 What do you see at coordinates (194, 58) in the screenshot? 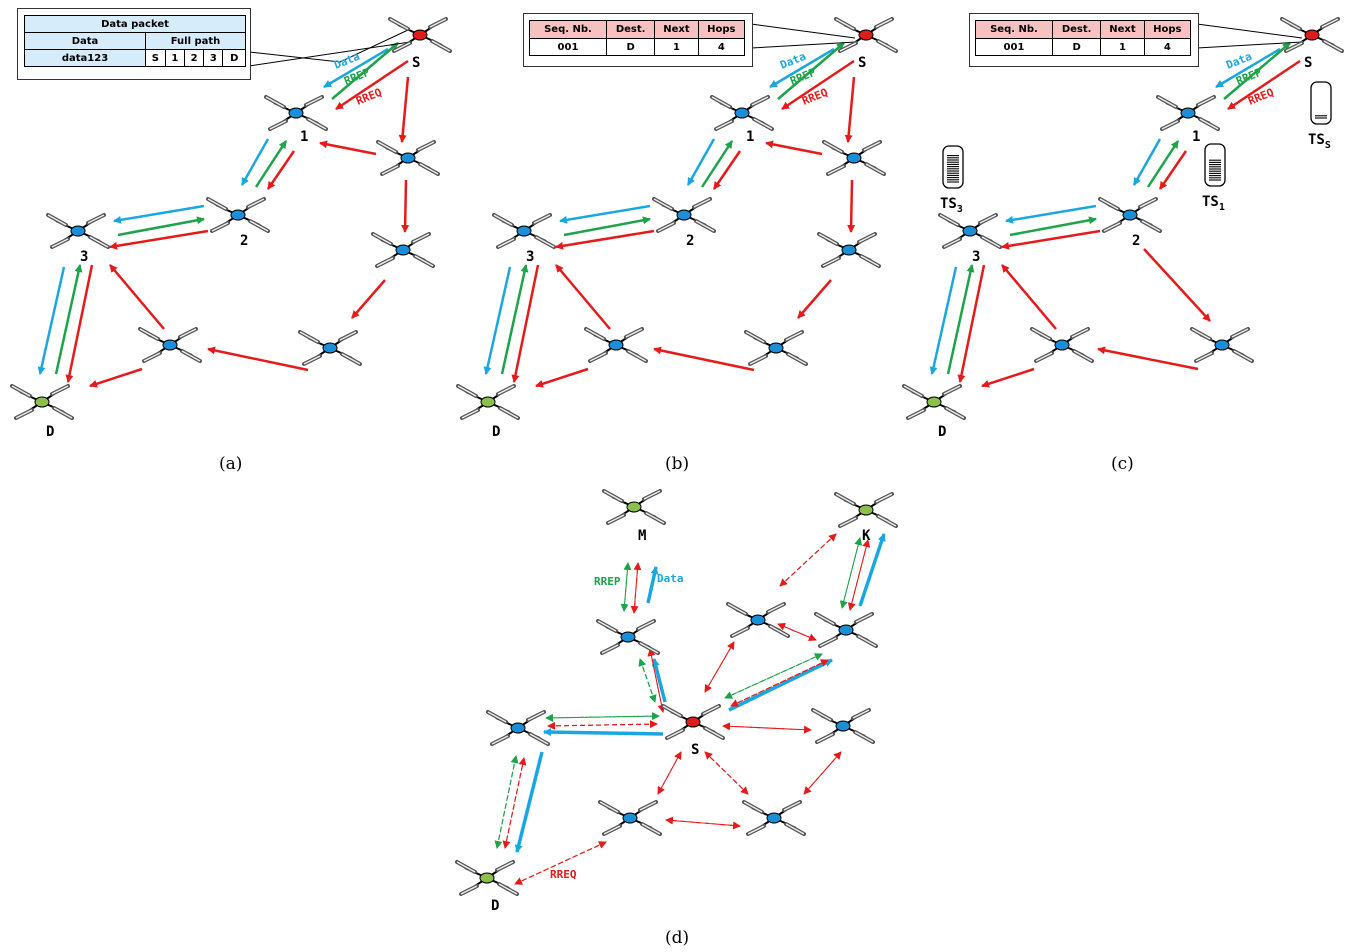
I see `path-hop: 2` at bounding box center [194, 58].